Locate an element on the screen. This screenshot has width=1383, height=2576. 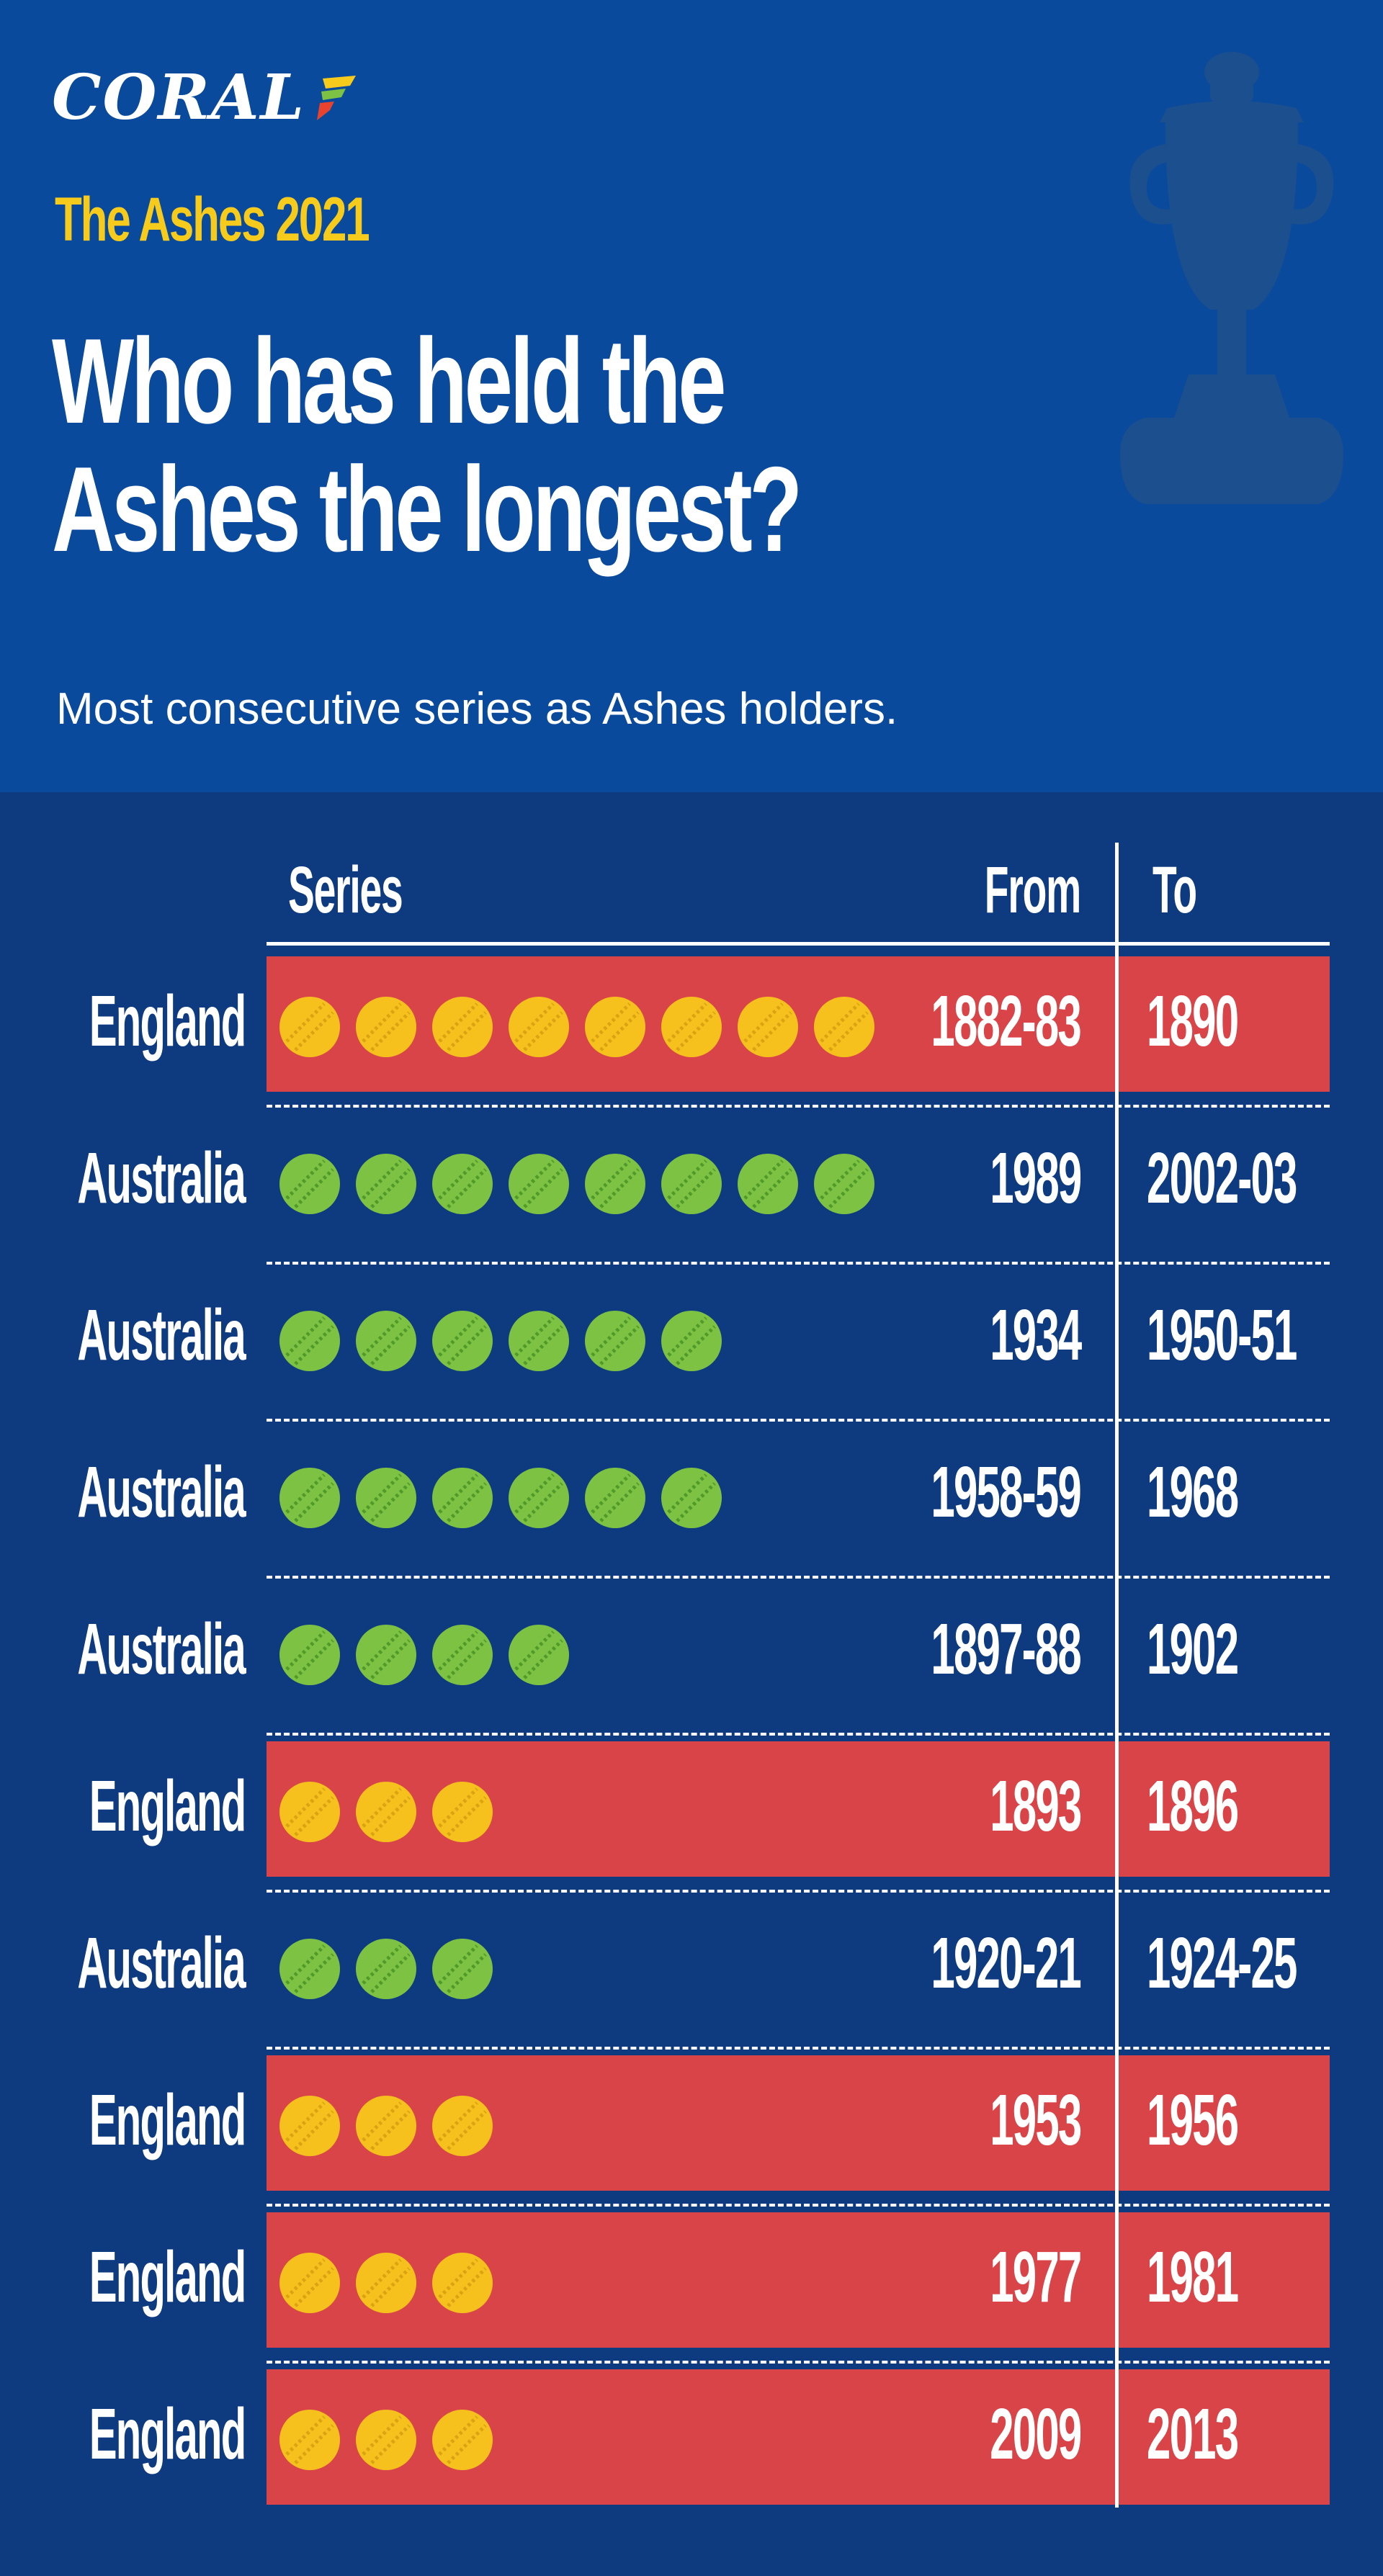
from-value: 1958-59 is located at coordinates (1006, 1492).